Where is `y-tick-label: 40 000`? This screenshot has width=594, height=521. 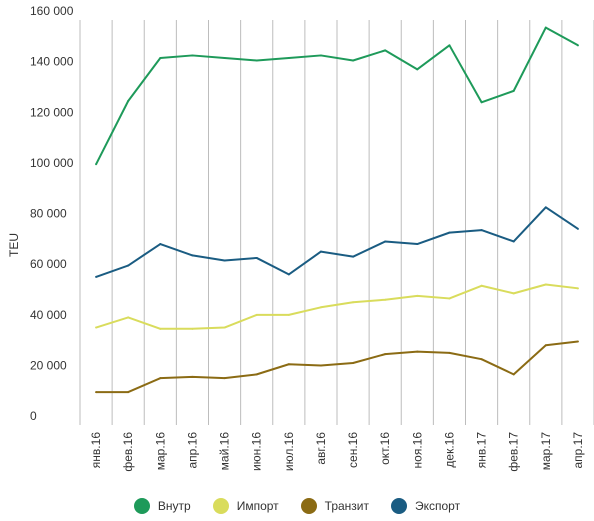 y-tick-label: 40 000 is located at coordinates (48, 315).